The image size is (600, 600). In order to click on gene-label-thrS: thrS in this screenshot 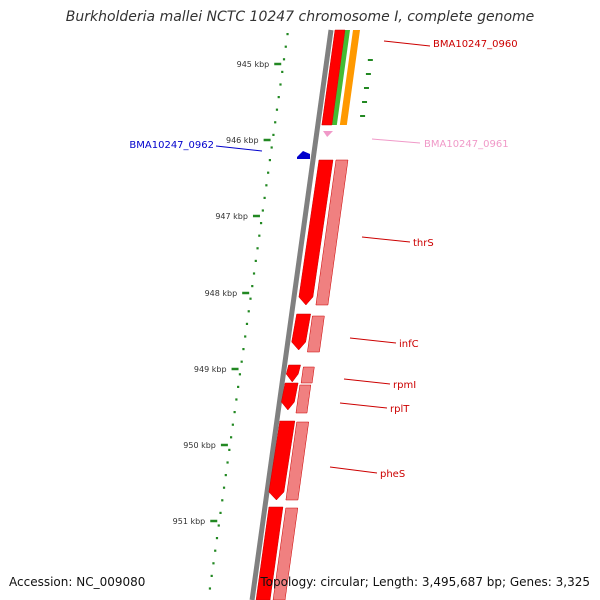, I will do `click(423, 243)`.